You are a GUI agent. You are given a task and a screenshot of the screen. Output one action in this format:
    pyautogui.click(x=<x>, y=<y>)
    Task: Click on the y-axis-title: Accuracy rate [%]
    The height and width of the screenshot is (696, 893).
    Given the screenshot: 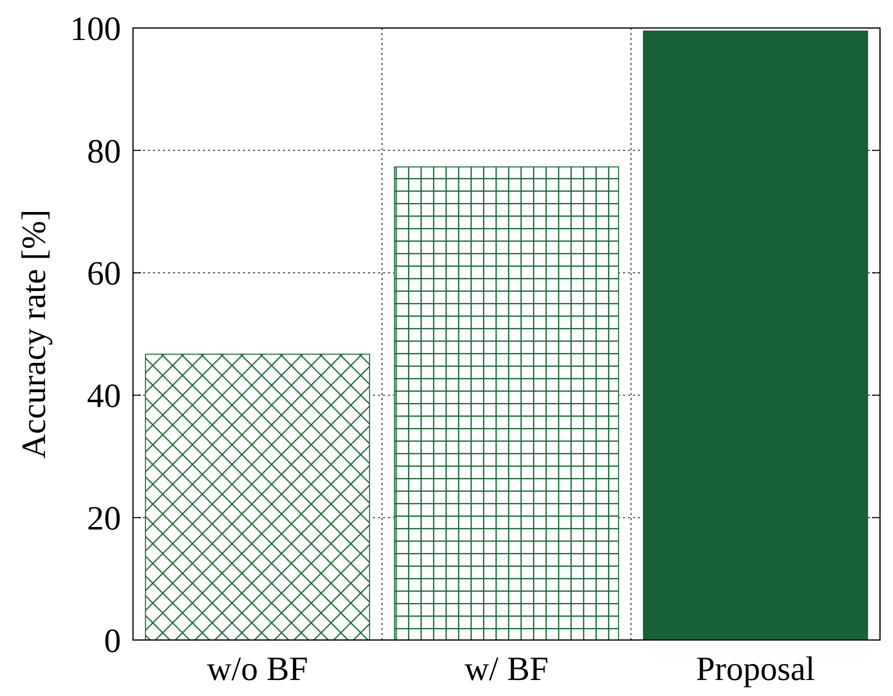 What is the action you would take?
    pyautogui.click(x=34, y=334)
    